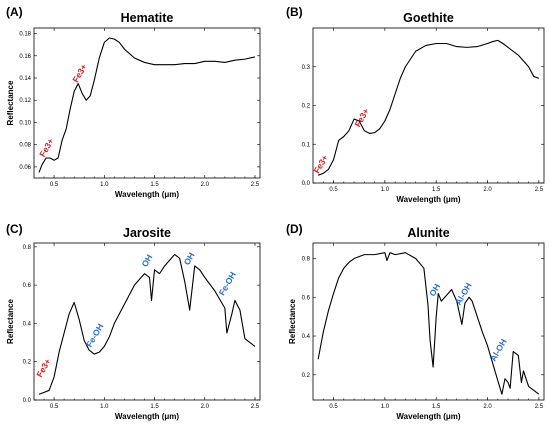  Describe the element at coordinates (294, 12) in the screenshot. I see `panel-label: (B)` at that location.